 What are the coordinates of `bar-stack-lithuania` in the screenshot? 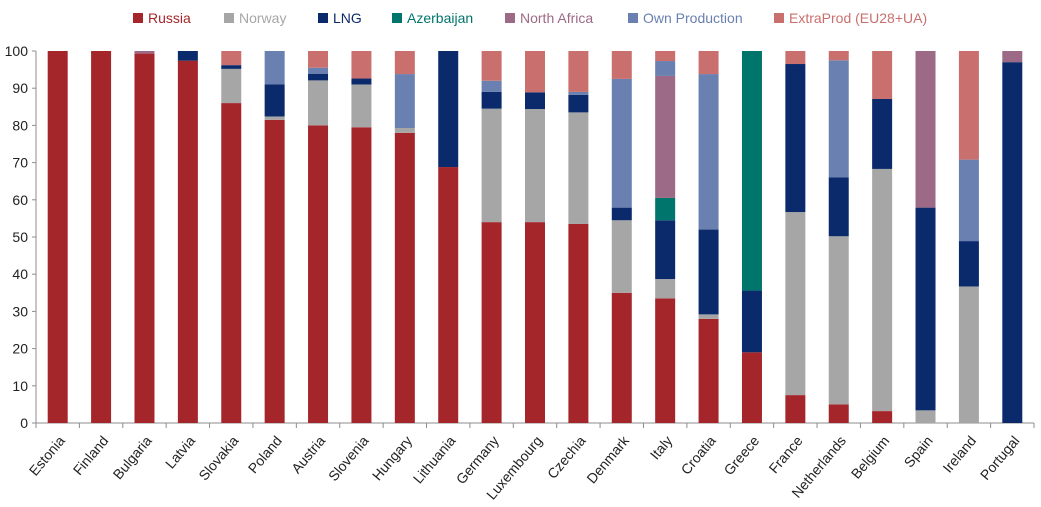 It's located at (448, 237).